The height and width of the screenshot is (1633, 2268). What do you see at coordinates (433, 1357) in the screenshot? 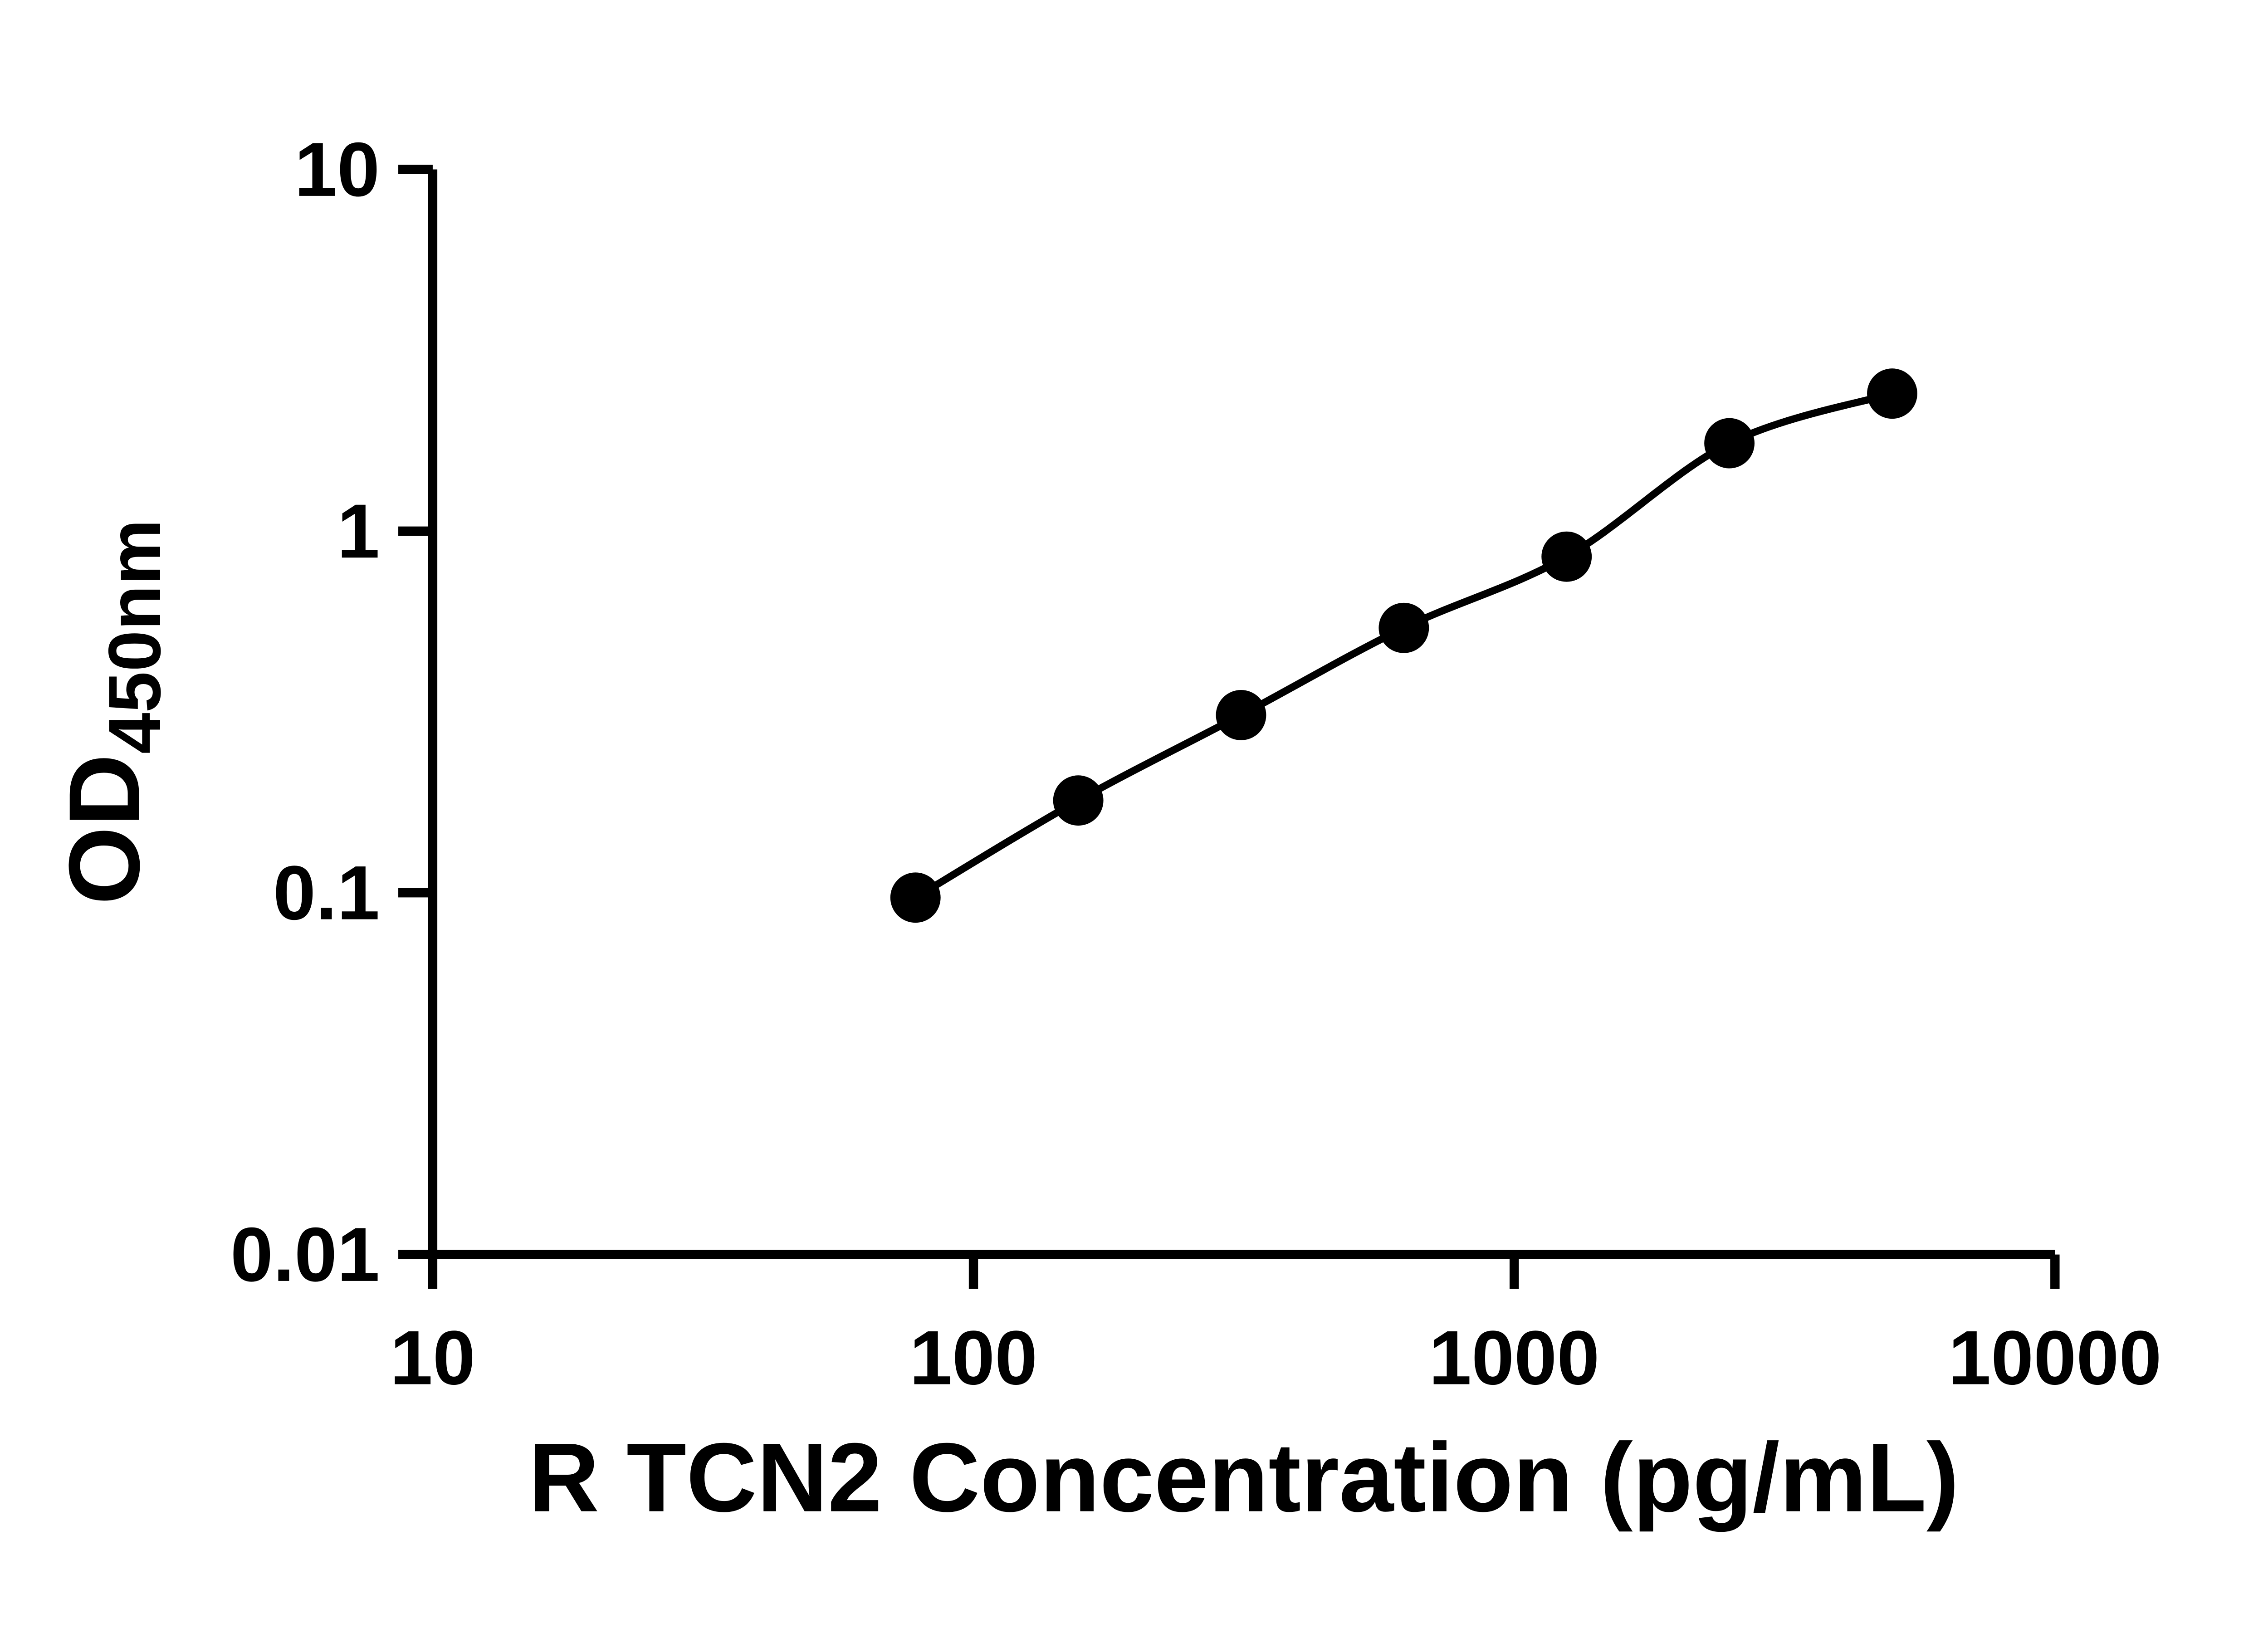
I see `x-tick-label: 10` at bounding box center [433, 1357].